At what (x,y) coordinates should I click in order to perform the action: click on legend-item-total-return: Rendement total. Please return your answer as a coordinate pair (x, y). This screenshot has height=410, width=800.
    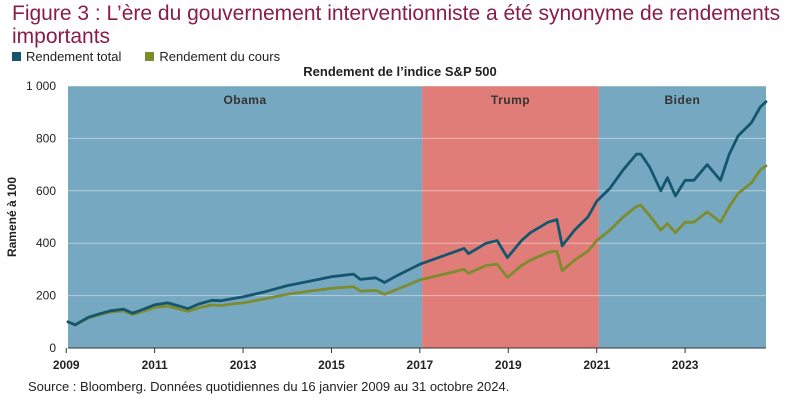
    Looking at the image, I should click on (66, 56).